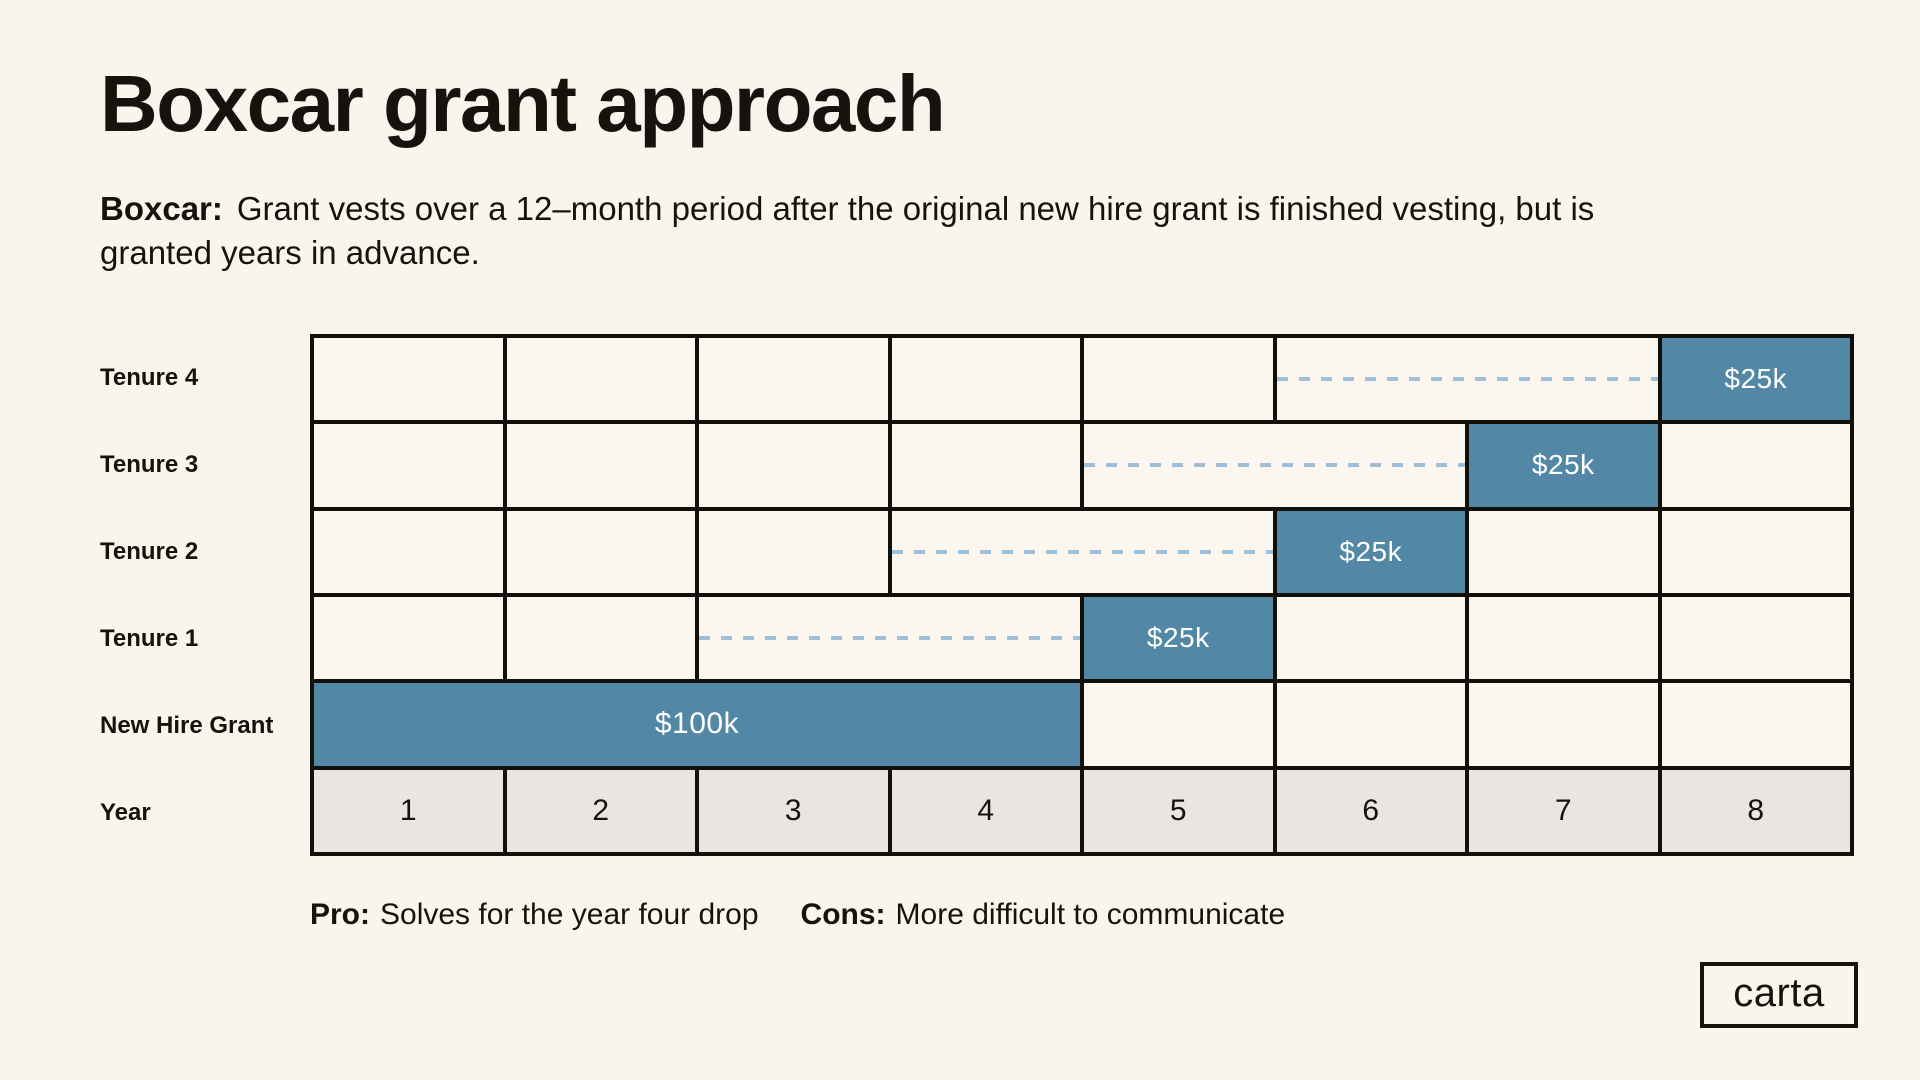  I want to click on grant-value-label: $100k, so click(697, 724).